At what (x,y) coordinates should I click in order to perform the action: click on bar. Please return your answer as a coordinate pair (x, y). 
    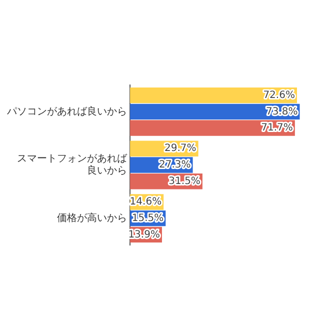
    Looking at the image, I should click on (212, 128).